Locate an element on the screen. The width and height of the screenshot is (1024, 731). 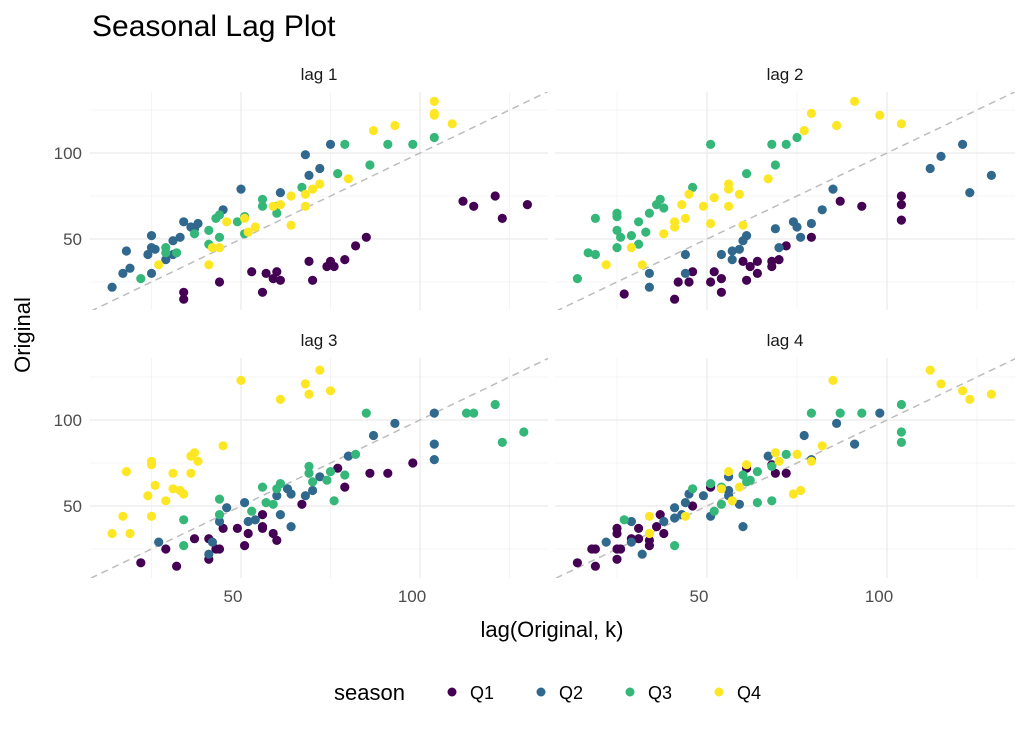
legend-label-q3: Q3 is located at coordinates (660, 693).